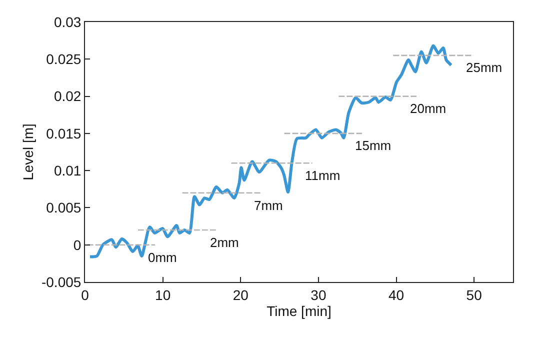 Image resolution: width=533 pixels, height=337 pixels. What do you see at coordinates (28, 152) in the screenshot?
I see `y-axis-title: Level [m]` at bounding box center [28, 152].